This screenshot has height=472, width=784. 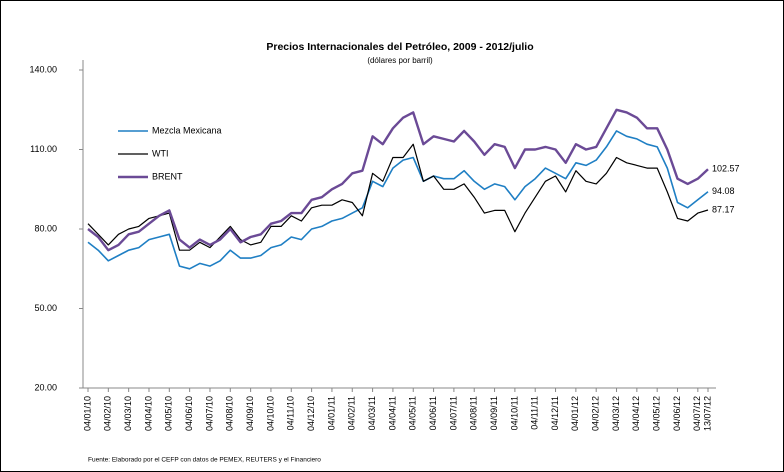 What do you see at coordinates (187, 130) in the screenshot?
I see `legend-label: Mezcla Mexicana` at bounding box center [187, 130].